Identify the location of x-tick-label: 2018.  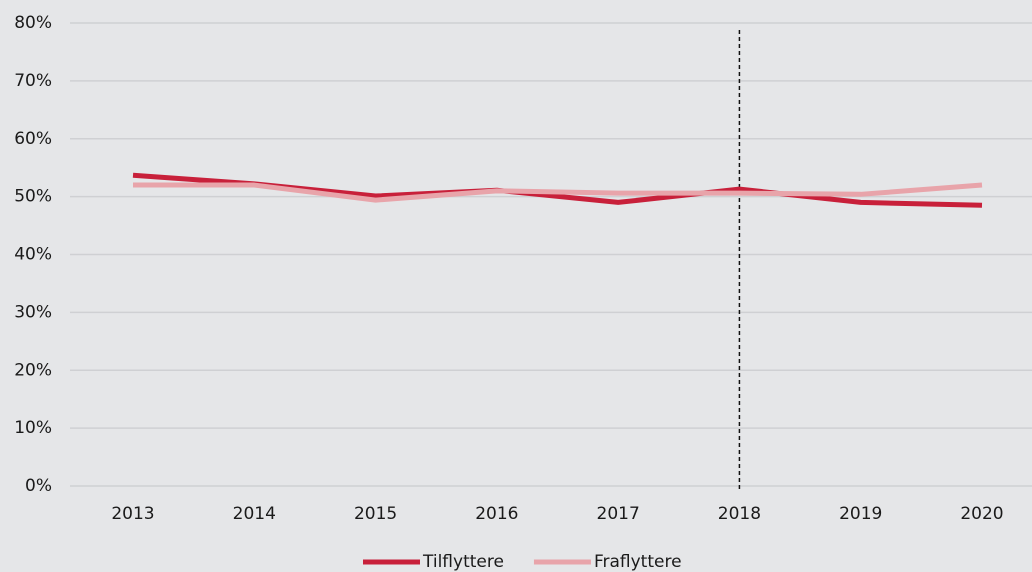
(739, 514).